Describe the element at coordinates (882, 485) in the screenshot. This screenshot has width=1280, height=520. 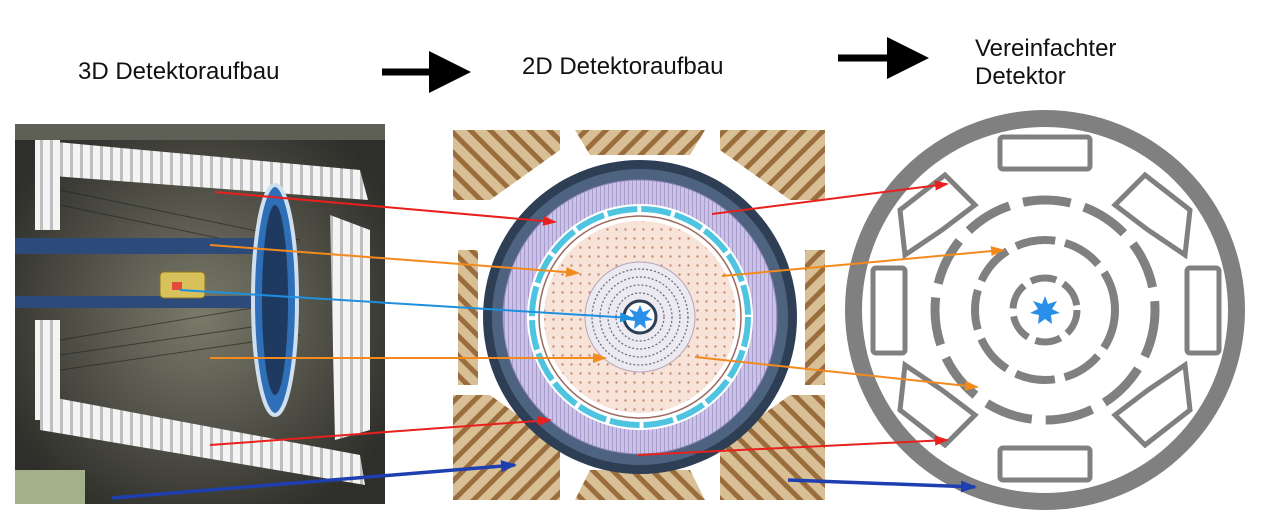
I see `arrow-muon-2d-simple` at that location.